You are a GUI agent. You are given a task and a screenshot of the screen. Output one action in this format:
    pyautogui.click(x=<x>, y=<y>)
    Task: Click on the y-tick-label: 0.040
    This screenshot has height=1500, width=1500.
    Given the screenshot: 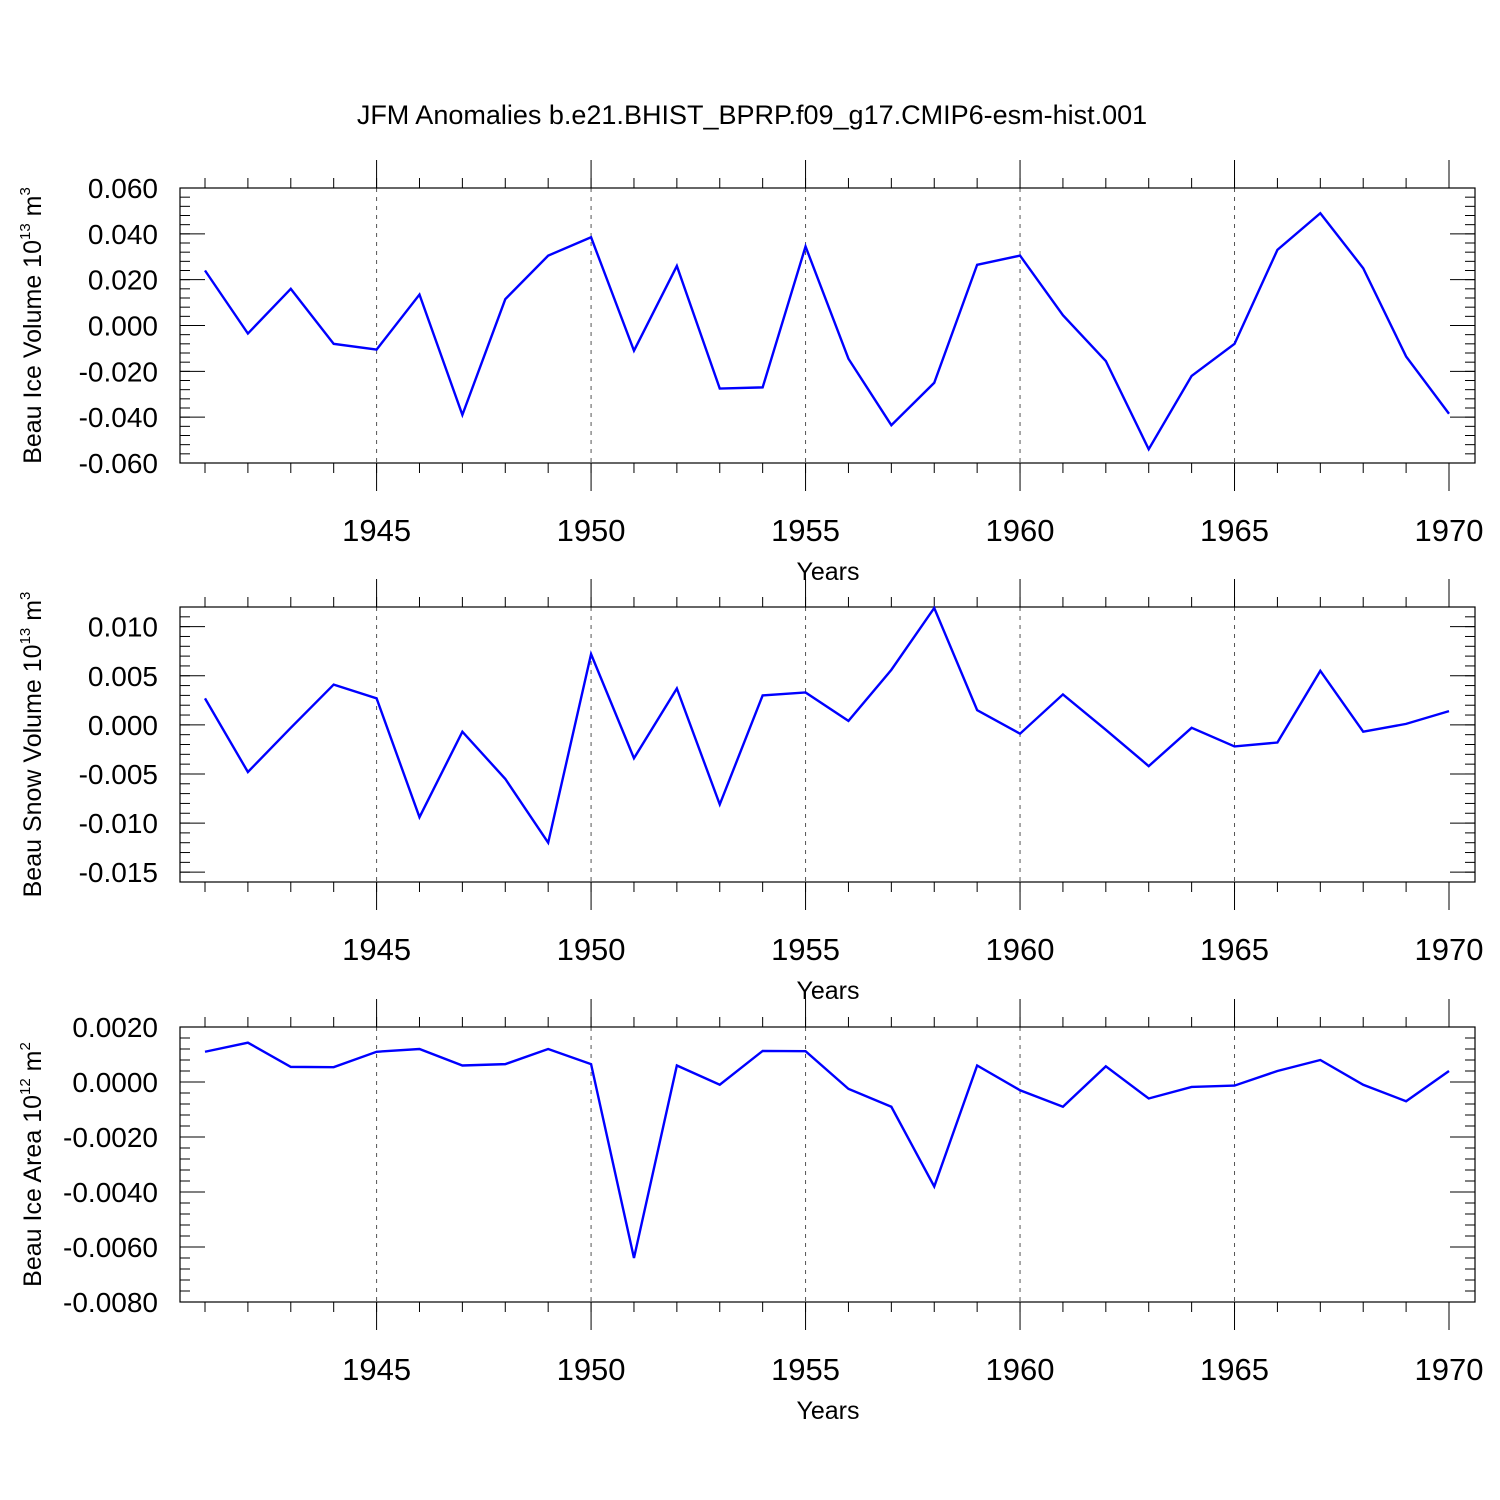 What is the action you would take?
    pyautogui.click(x=123, y=234)
    